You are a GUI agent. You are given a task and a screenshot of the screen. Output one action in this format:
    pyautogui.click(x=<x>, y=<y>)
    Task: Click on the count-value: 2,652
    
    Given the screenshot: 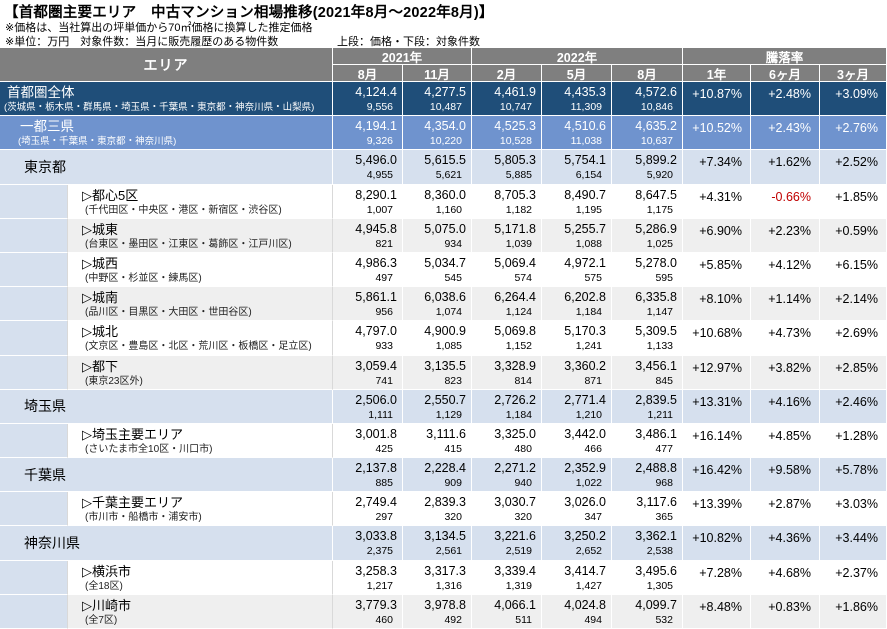 What is the action you would take?
    pyautogui.click(x=588, y=551)
    